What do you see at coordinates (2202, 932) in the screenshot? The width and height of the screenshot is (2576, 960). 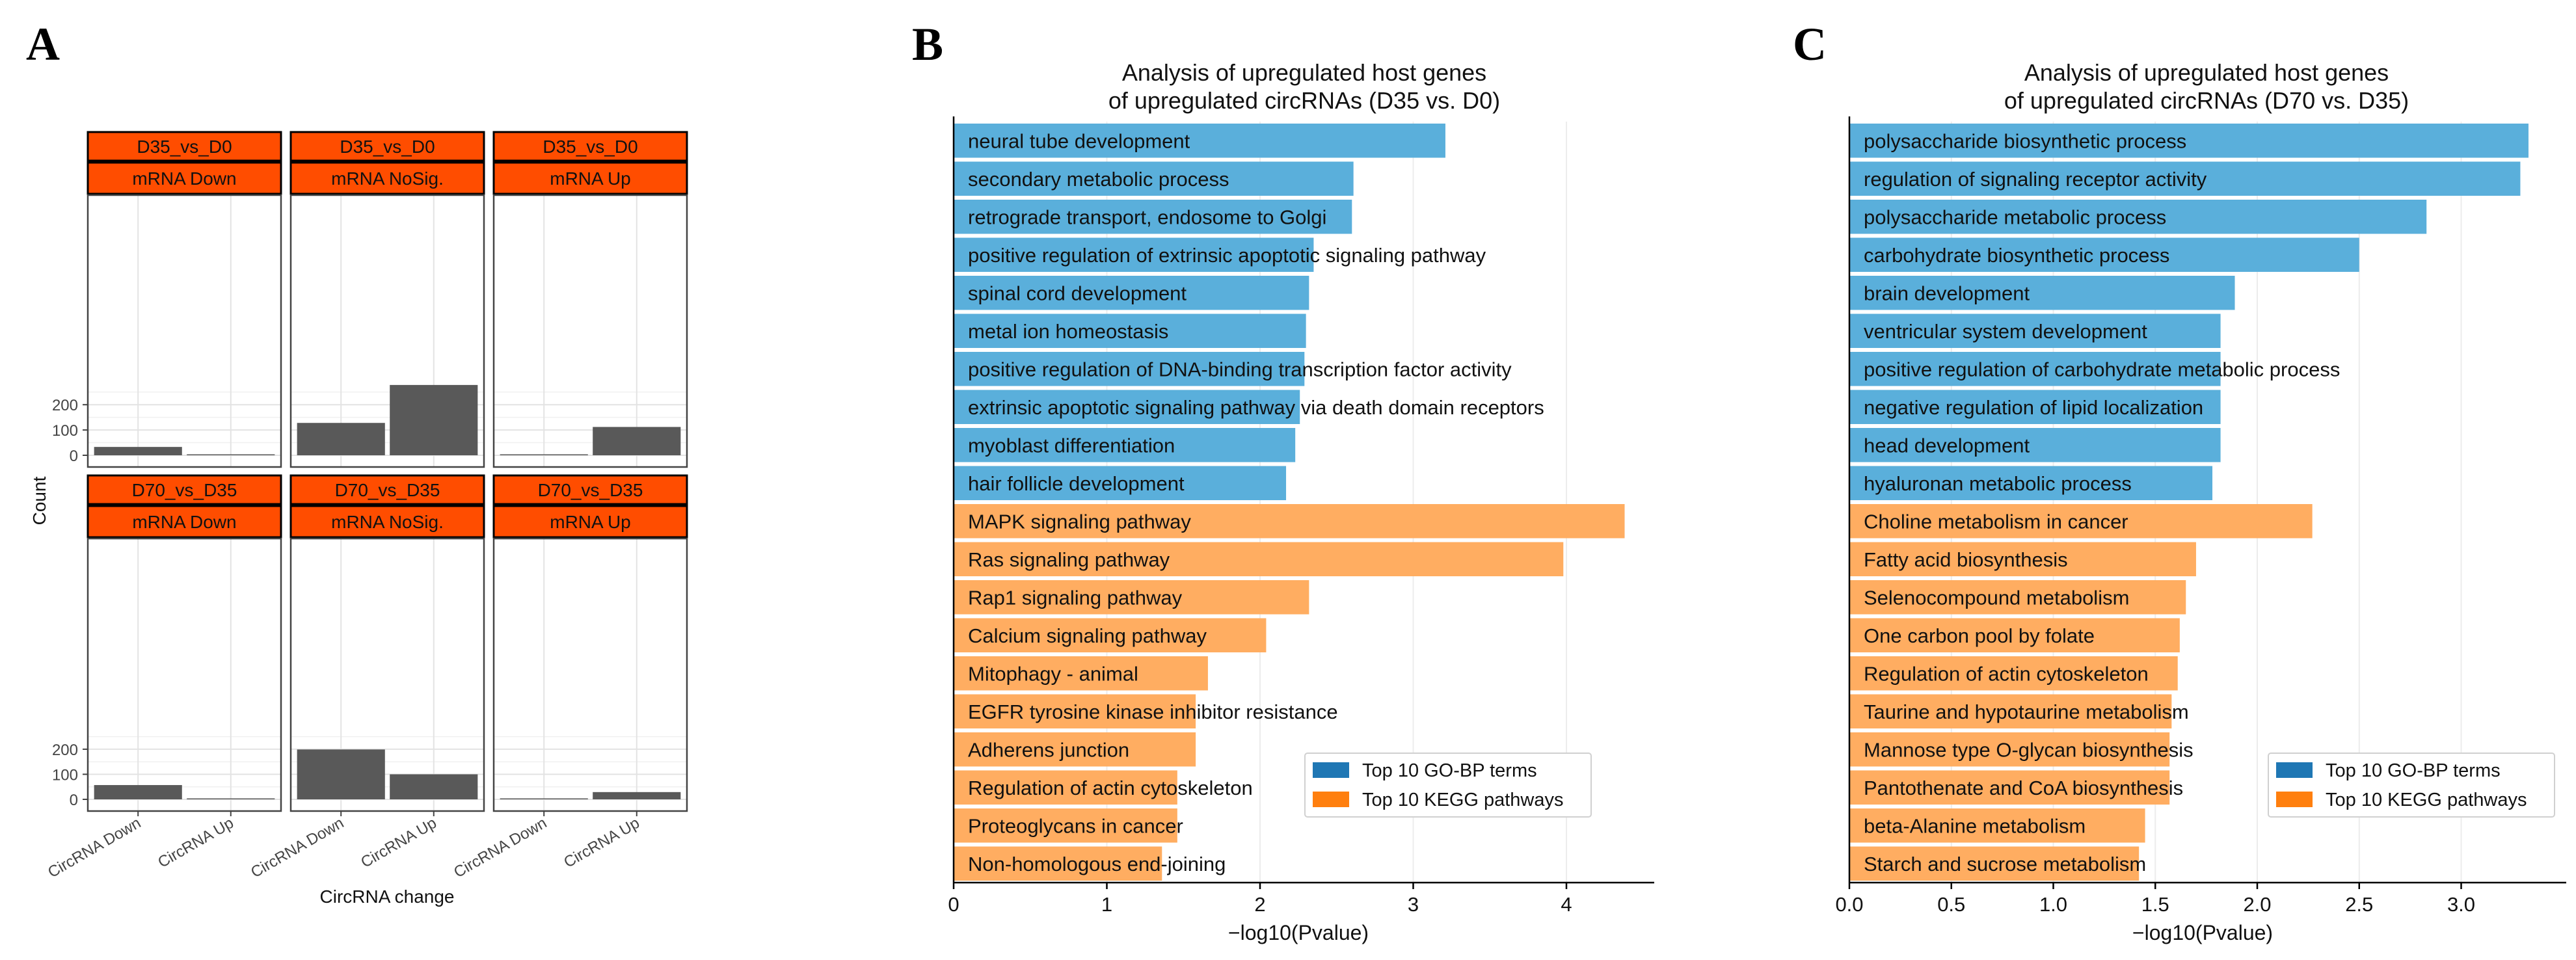 I see `x-axis-label: −log10(Pvalue)` at bounding box center [2202, 932].